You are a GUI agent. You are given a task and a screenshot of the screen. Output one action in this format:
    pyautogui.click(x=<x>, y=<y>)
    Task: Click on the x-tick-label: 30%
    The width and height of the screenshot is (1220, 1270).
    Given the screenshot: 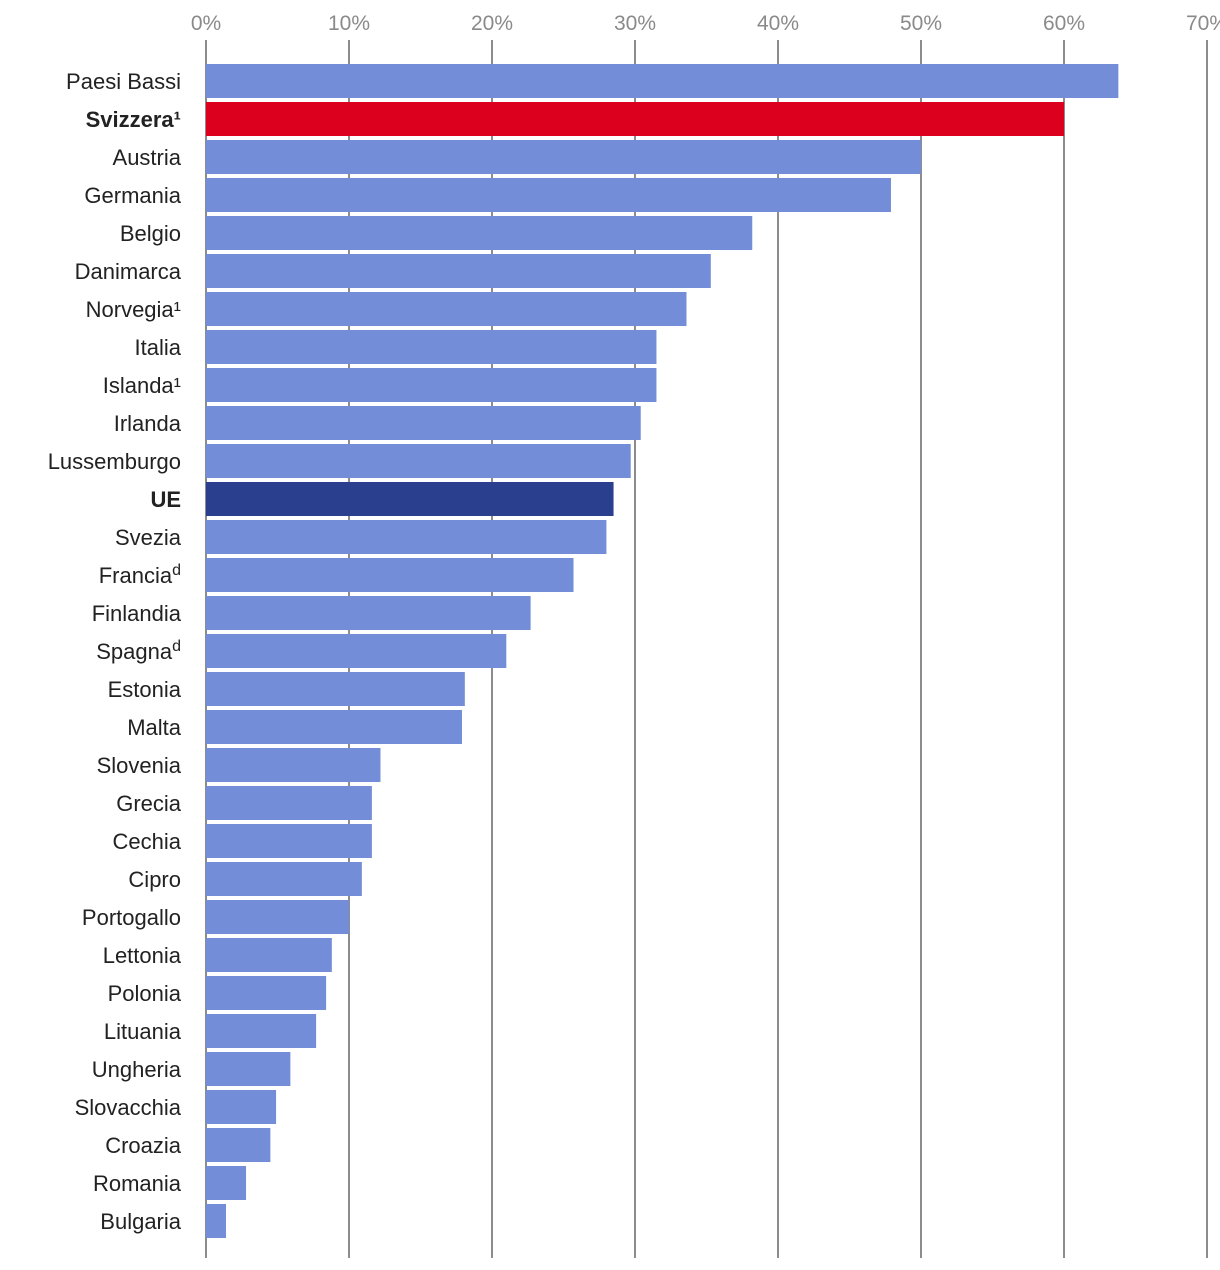 What is the action you would take?
    pyautogui.click(x=635, y=23)
    